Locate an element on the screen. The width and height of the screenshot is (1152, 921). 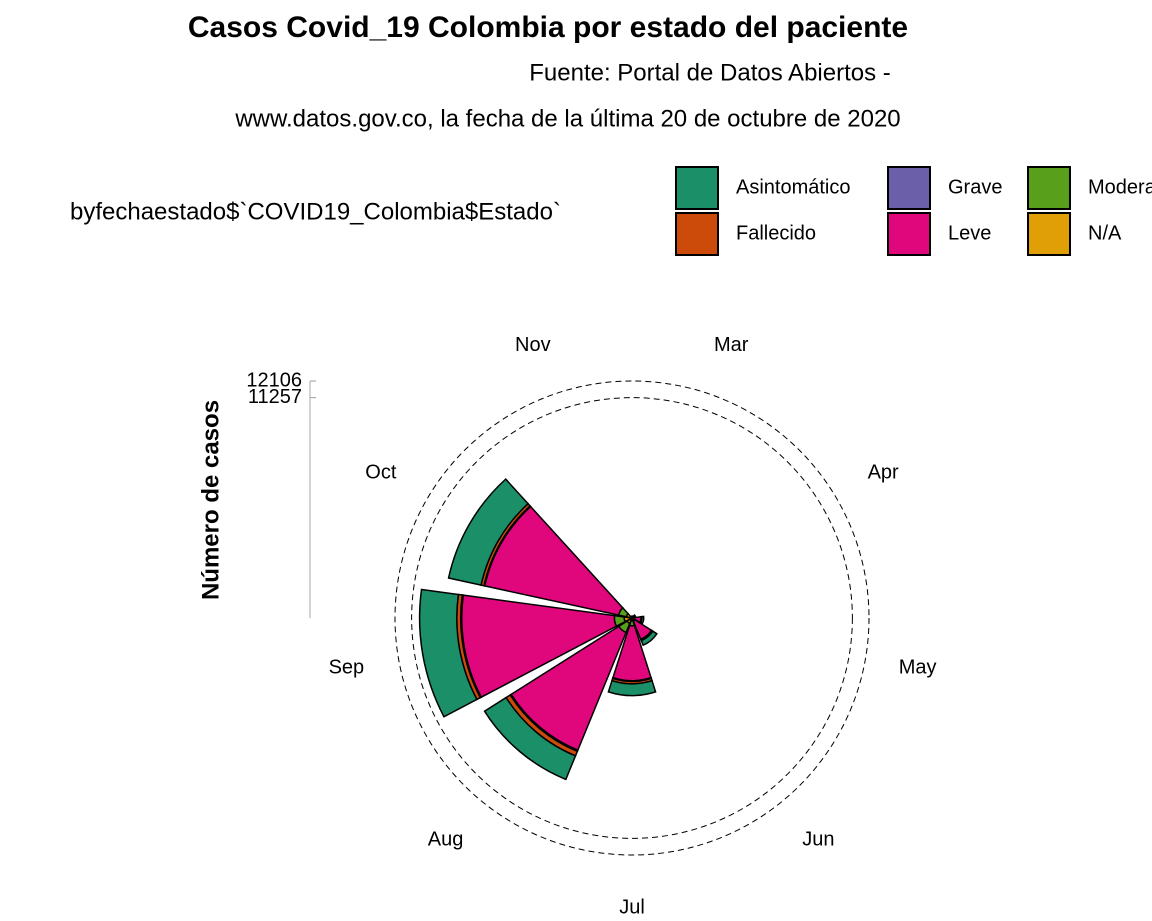
angle-label: Jul is located at coordinates (632, 907).